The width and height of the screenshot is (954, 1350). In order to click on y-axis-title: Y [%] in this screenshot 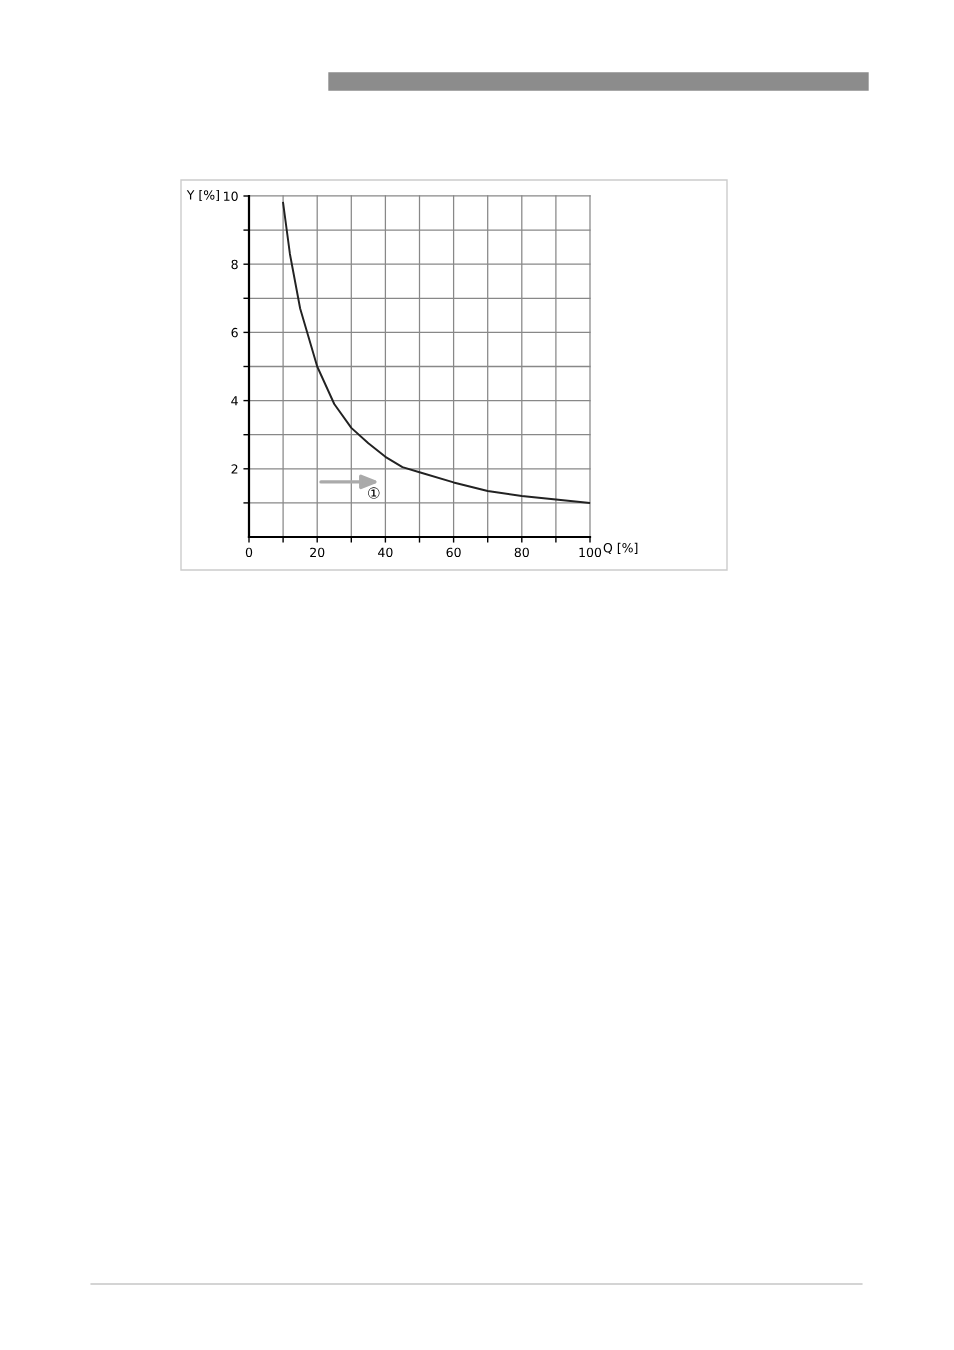, I will do `click(202, 195)`.